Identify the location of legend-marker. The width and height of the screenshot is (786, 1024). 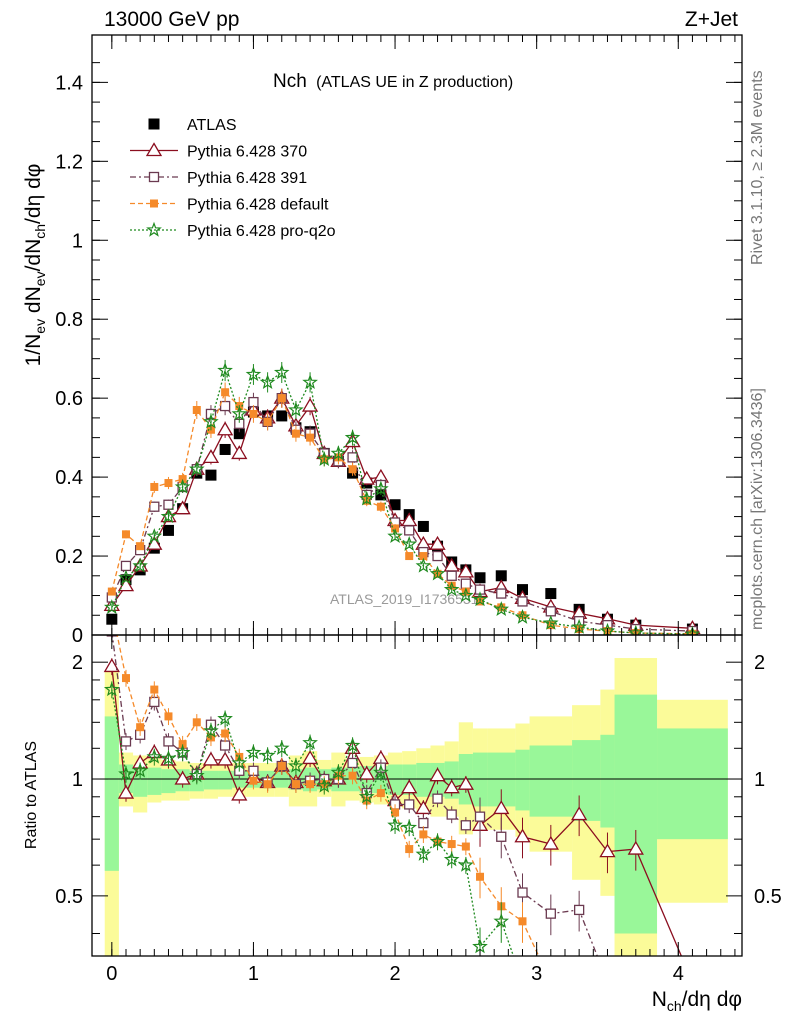
(154, 203).